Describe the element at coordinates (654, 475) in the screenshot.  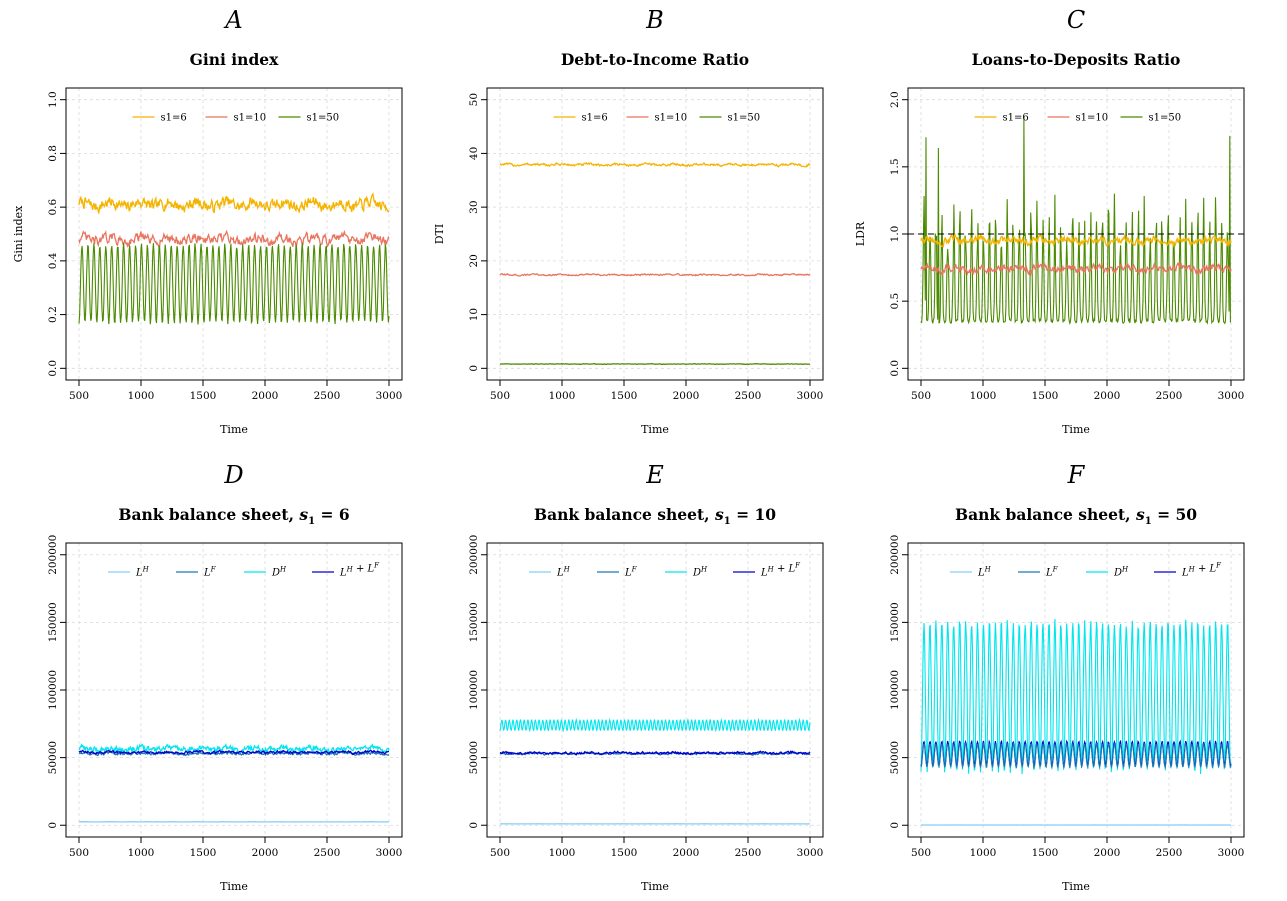
I see `panel-letter: E` at that location.